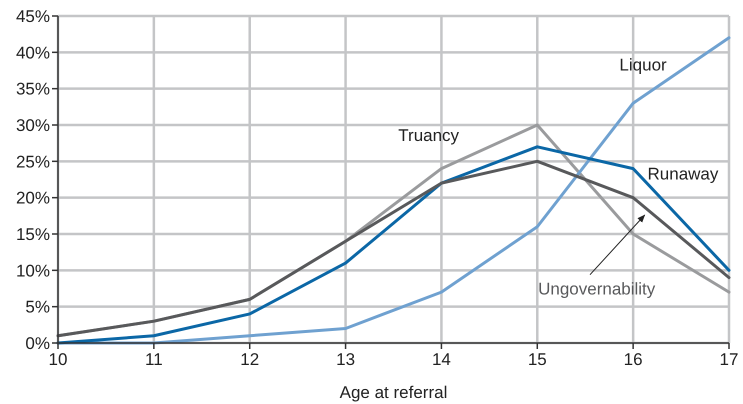 Image resolution: width=743 pixels, height=404 pixels. Describe the element at coordinates (429, 135) in the screenshot. I see `series-label: Truancy` at that location.